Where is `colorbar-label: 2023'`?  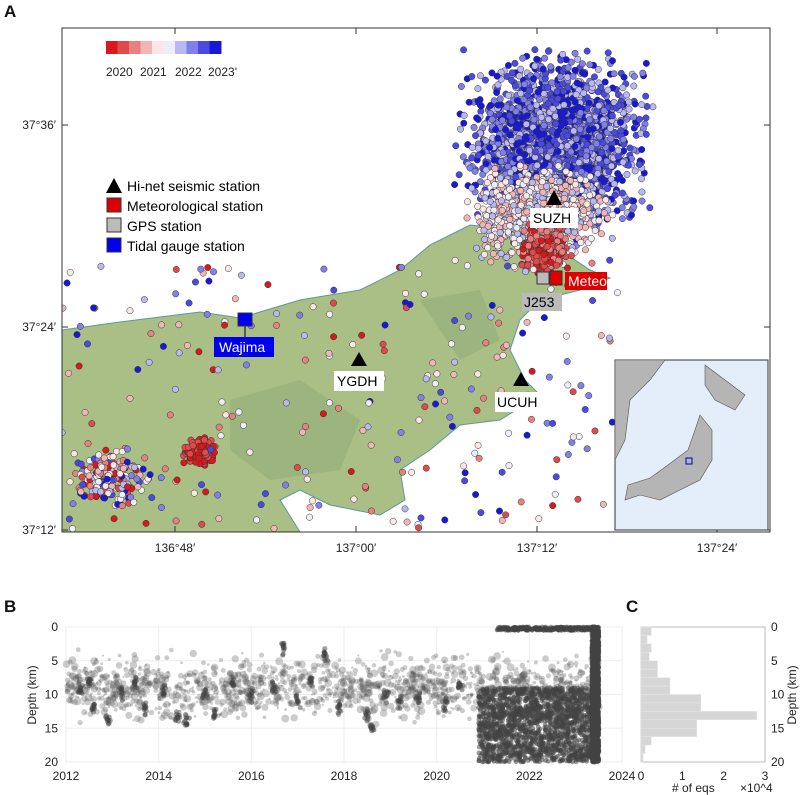 colorbar-label: 2023' is located at coordinates (222, 72).